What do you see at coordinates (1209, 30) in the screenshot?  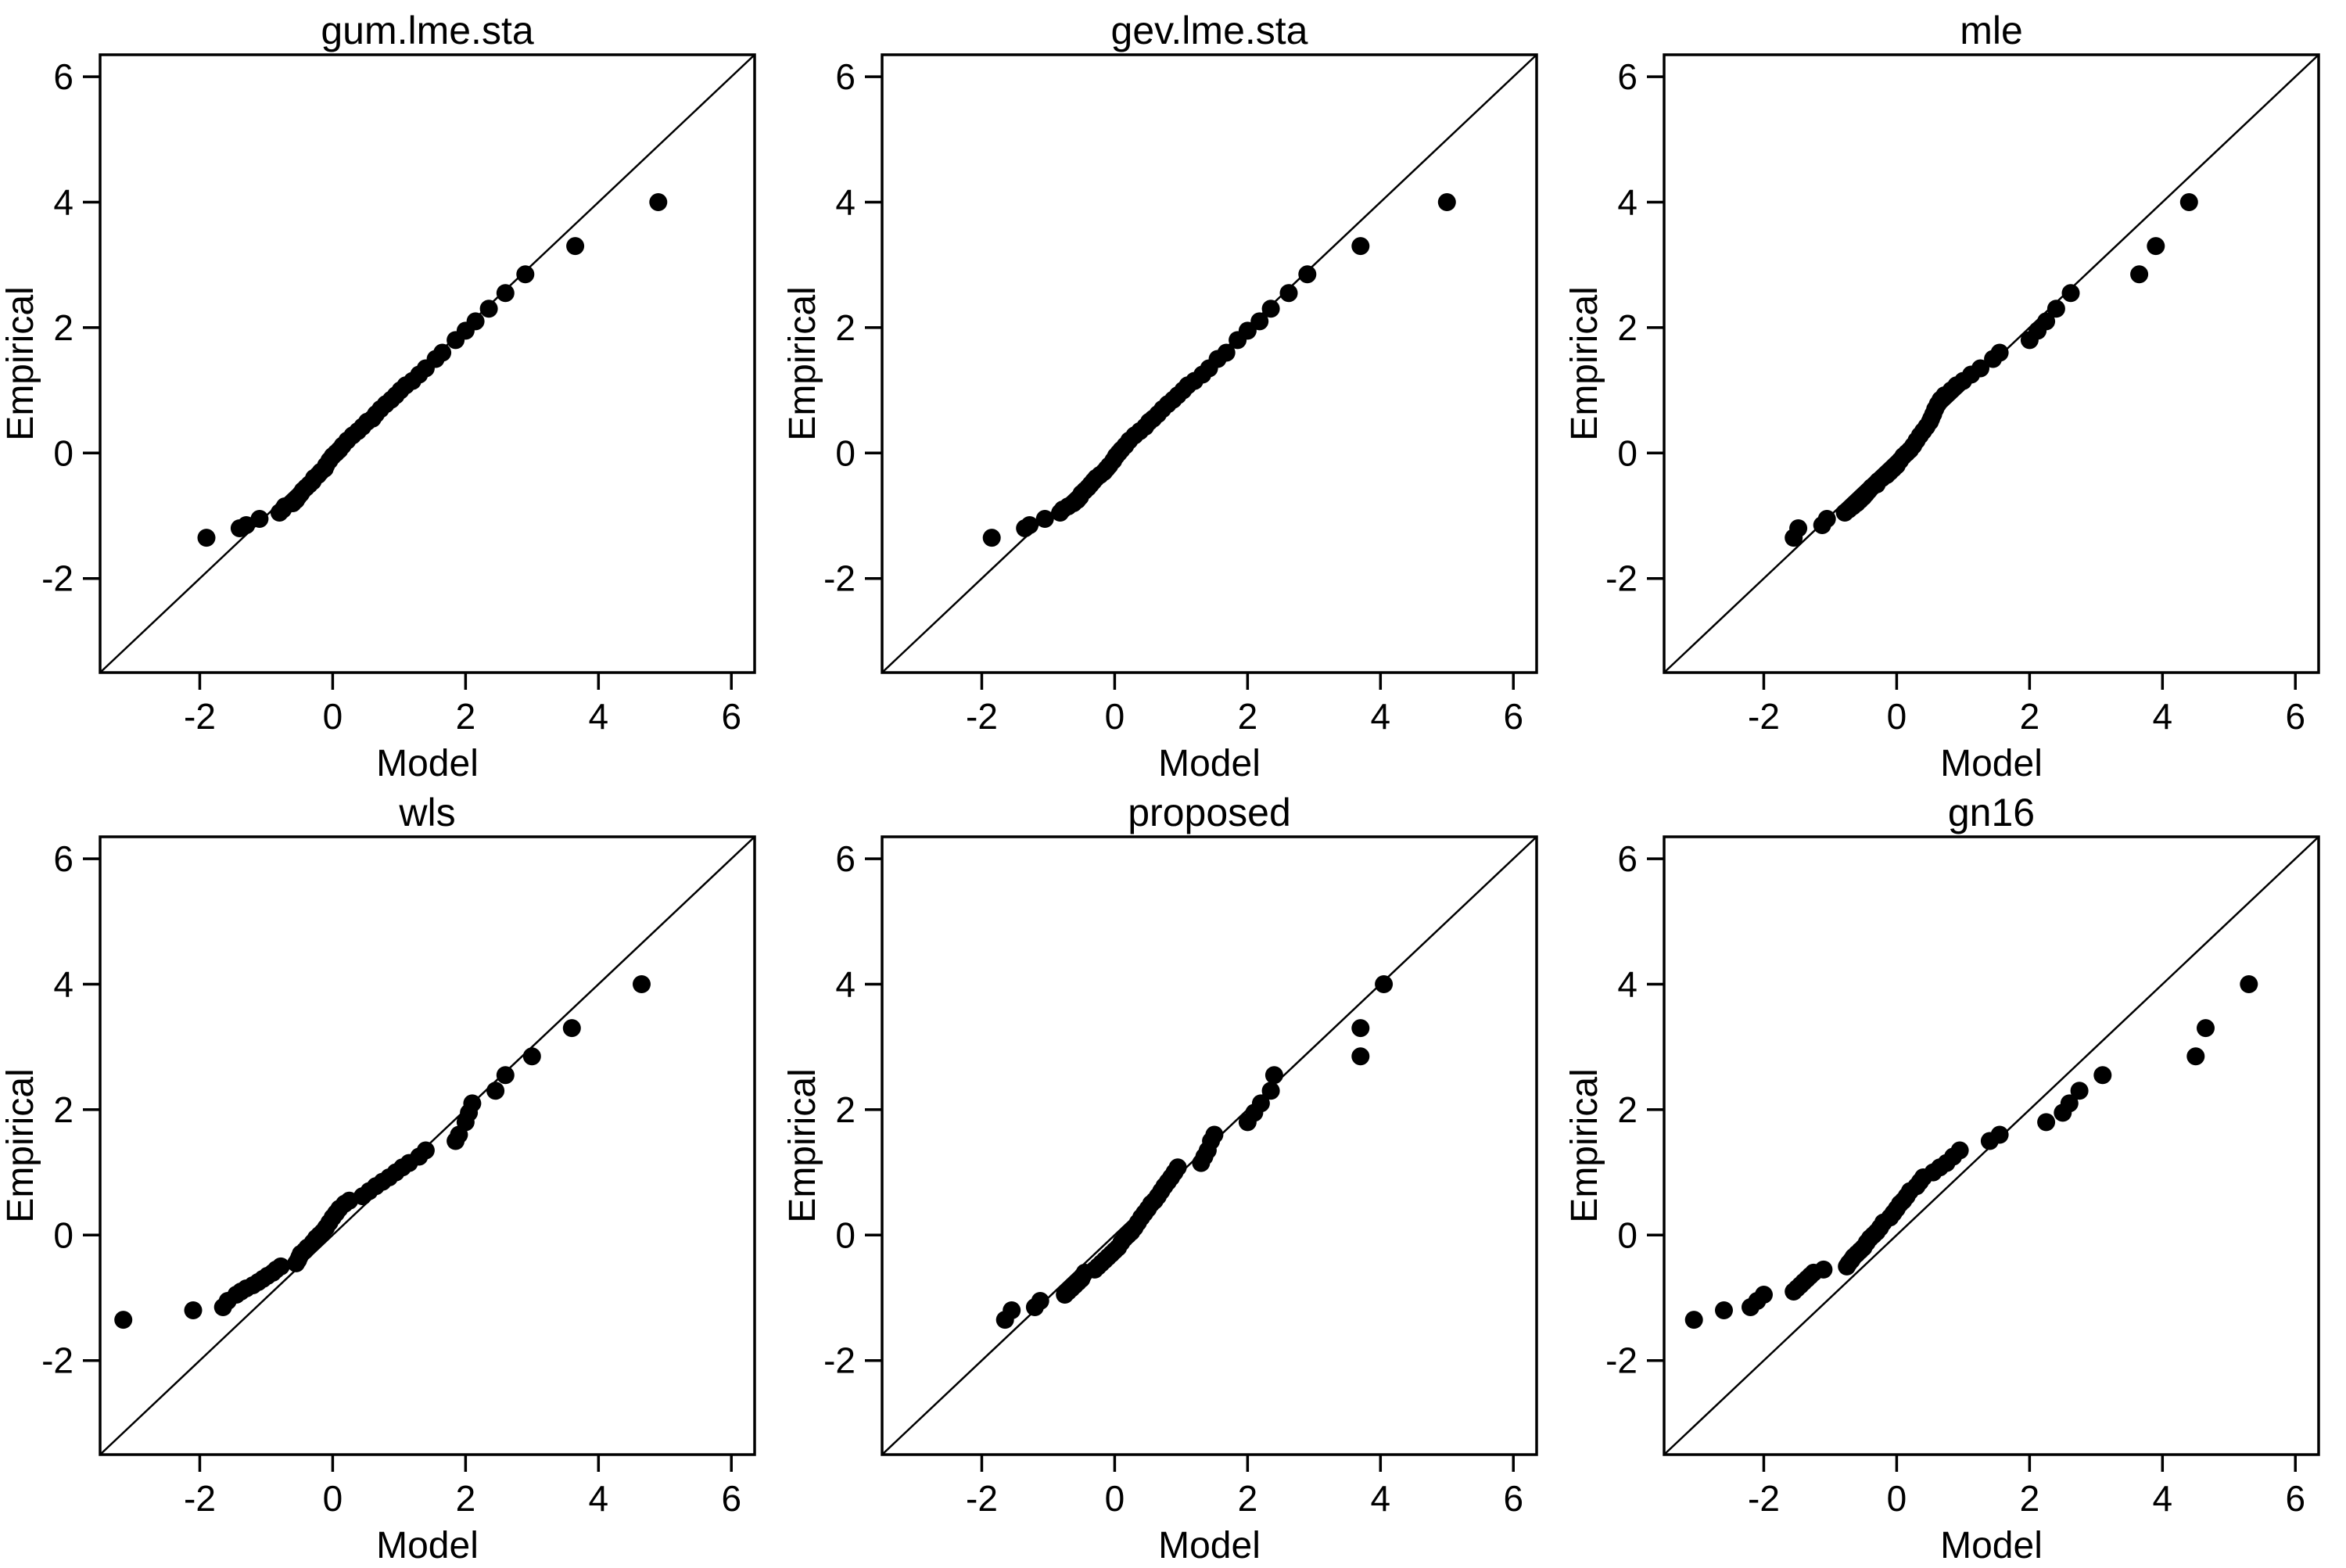 I see `panel-title: gev.lme.sta` at bounding box center [1209, 30].